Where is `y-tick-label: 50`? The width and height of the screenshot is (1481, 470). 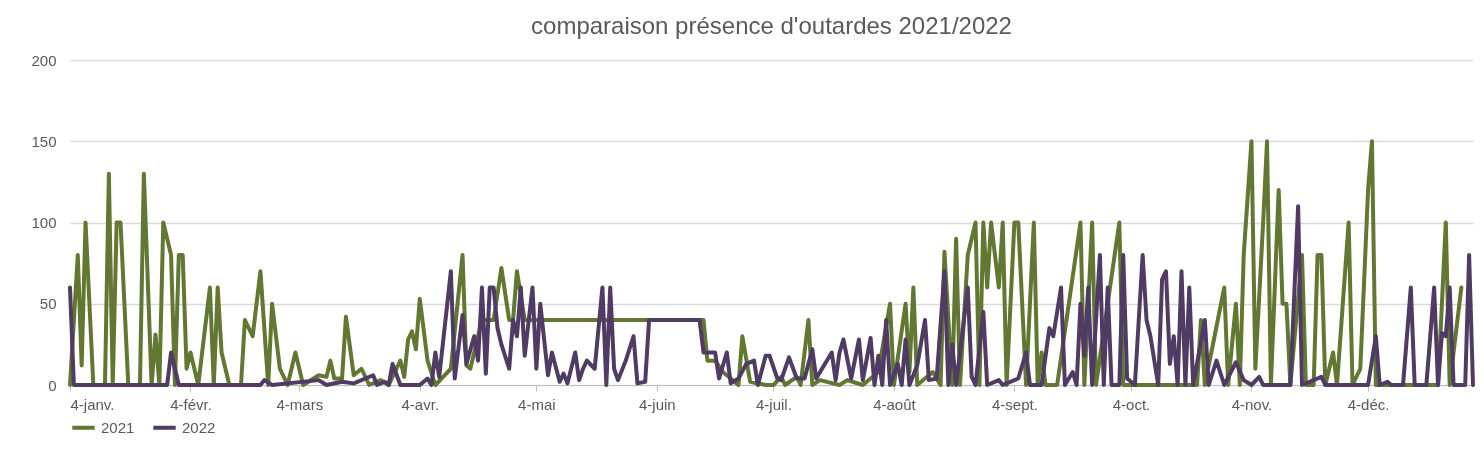 y-tick-label: 50 is located at coordinates (48, 304).